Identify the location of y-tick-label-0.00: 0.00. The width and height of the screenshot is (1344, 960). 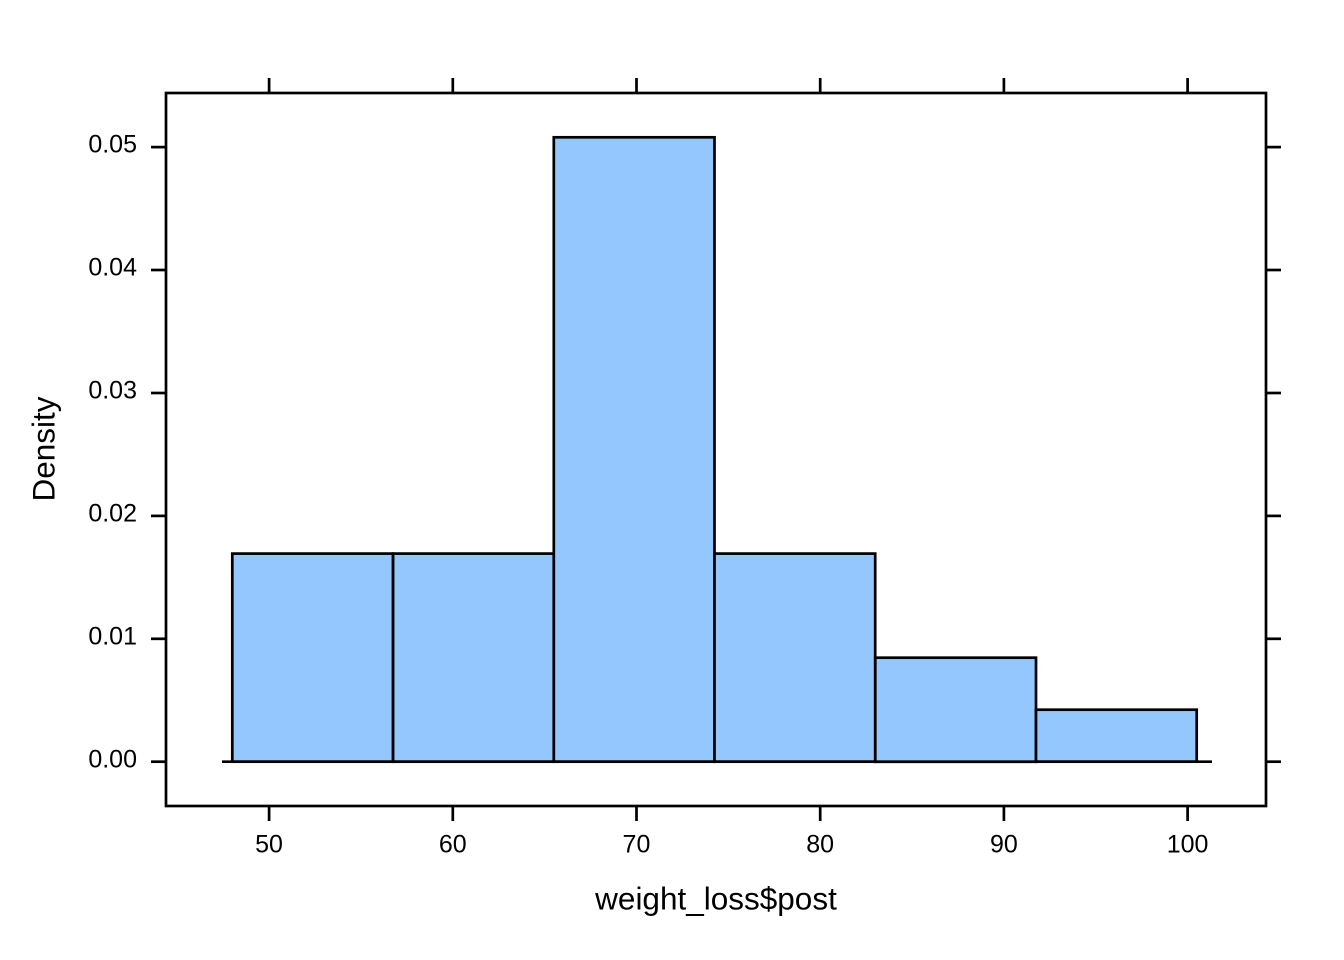
(112, 759).